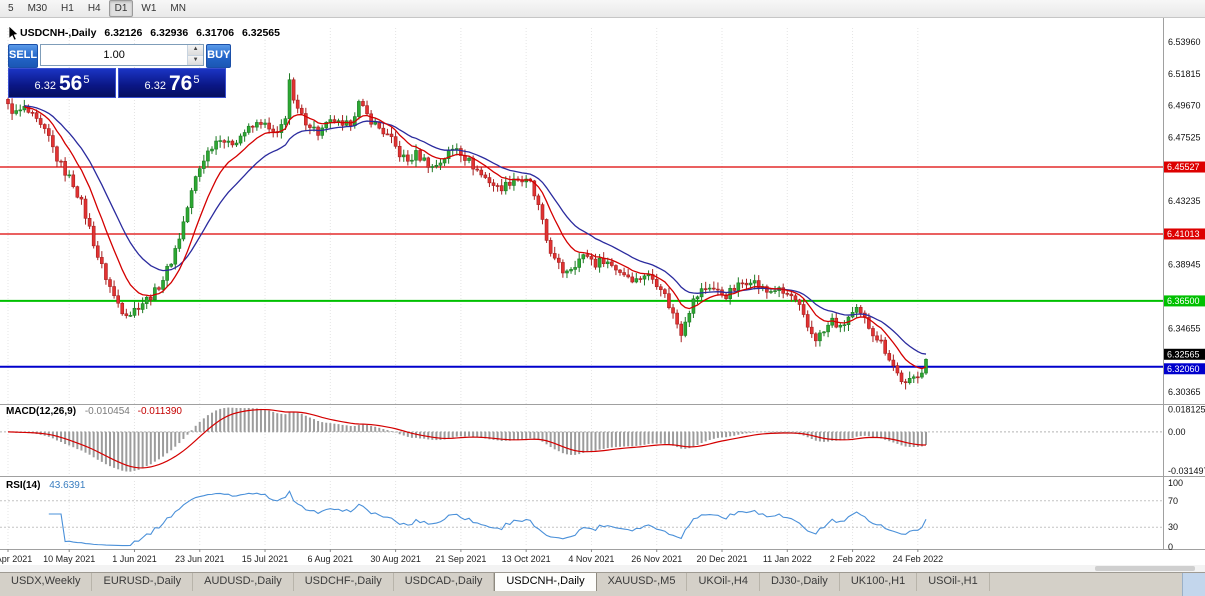 This screenshot has height=596, width=1205. Describe the element at coordinates (721, 559) in the screenshot. I see `svg-text: 20 Dec 2021` at that location.